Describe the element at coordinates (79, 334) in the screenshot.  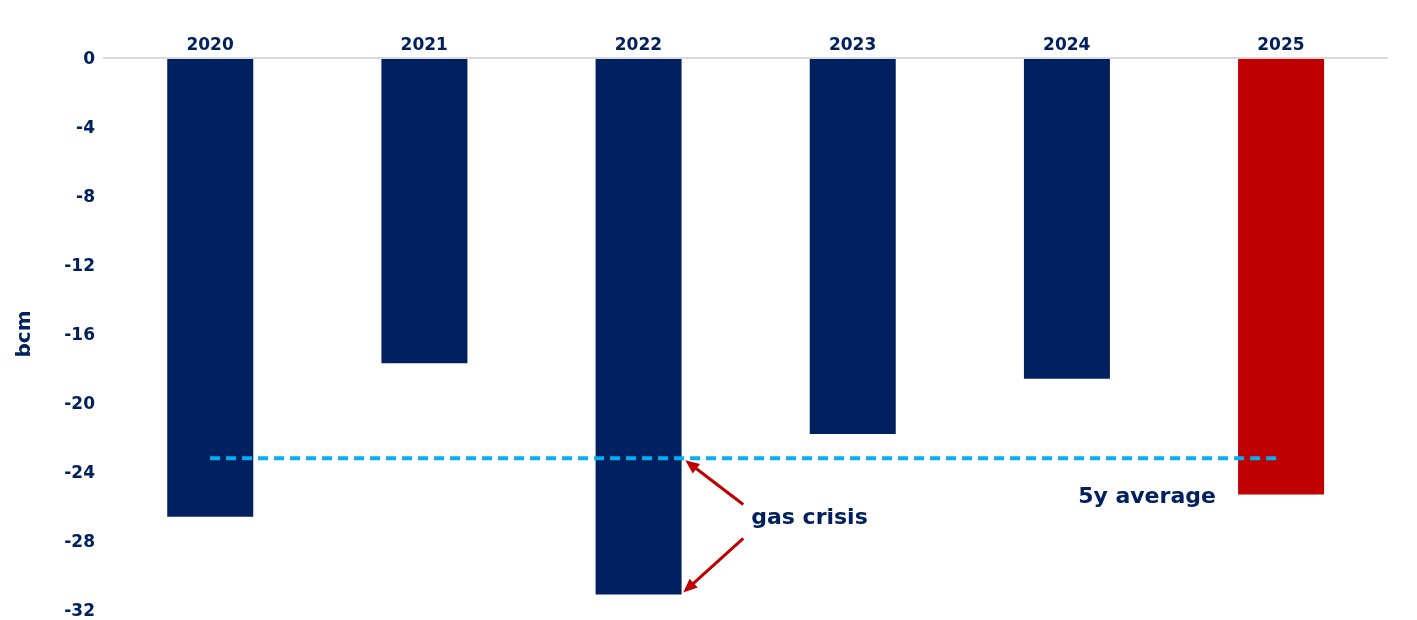
I see `y-tick-label: -16` at that location.